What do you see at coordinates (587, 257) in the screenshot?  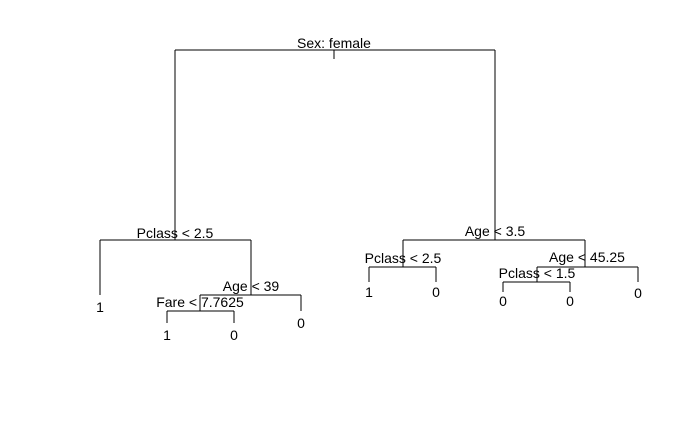 I see `split-label-age-45: Age < 45.25` at bounding box center [587, 257].